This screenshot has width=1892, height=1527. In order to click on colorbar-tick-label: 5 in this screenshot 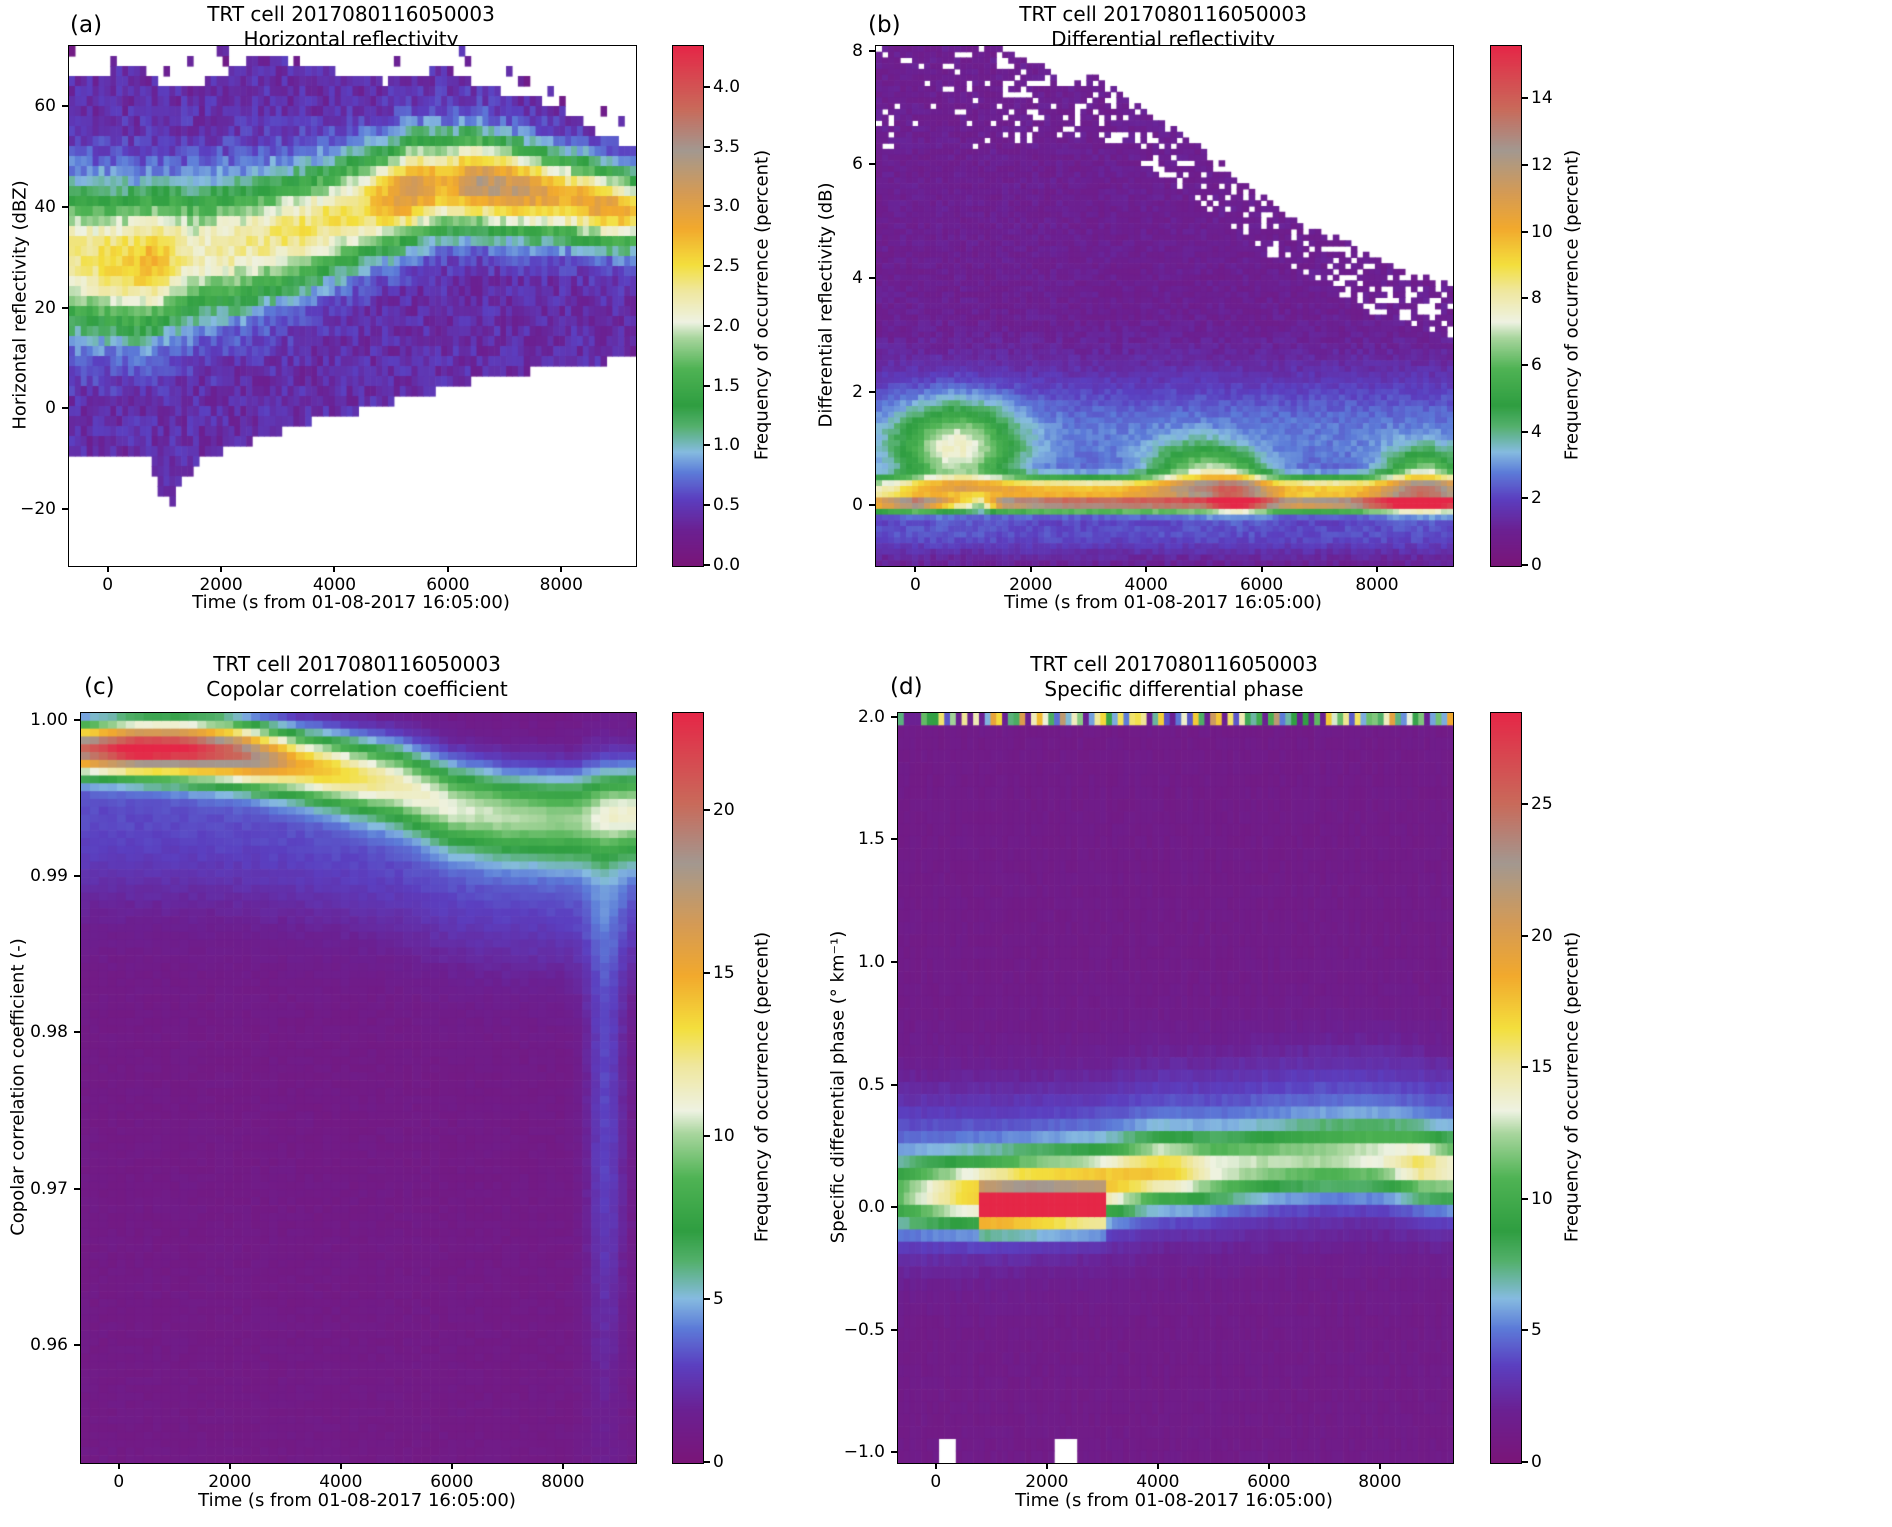, I will do `click(1536, 1330)`.